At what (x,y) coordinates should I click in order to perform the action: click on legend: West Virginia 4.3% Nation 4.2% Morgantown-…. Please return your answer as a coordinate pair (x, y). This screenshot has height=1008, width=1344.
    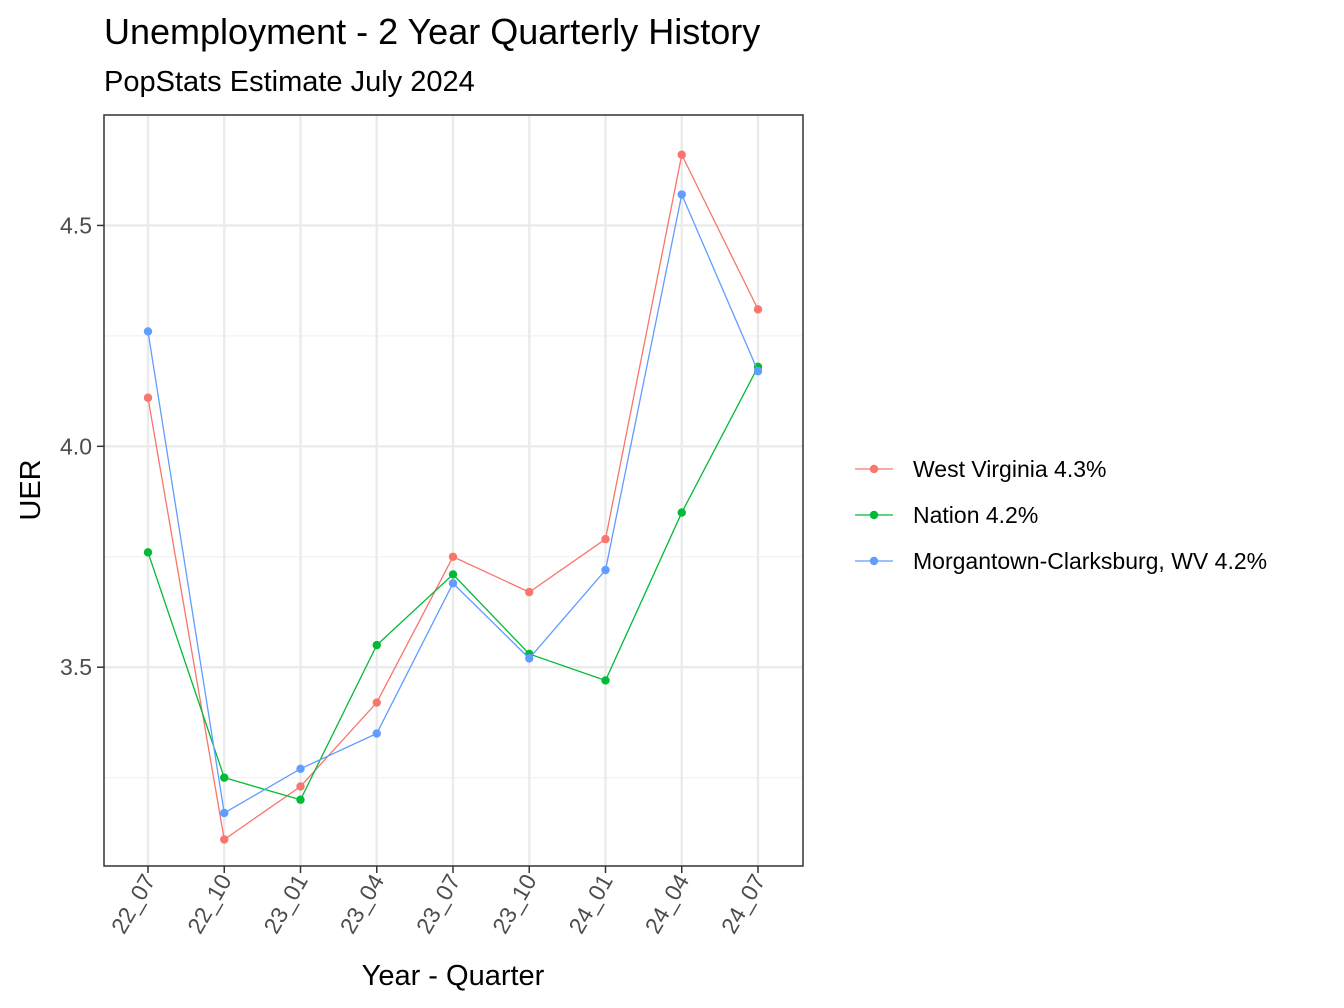
    Looking at the image, I should click on (1061, 515).